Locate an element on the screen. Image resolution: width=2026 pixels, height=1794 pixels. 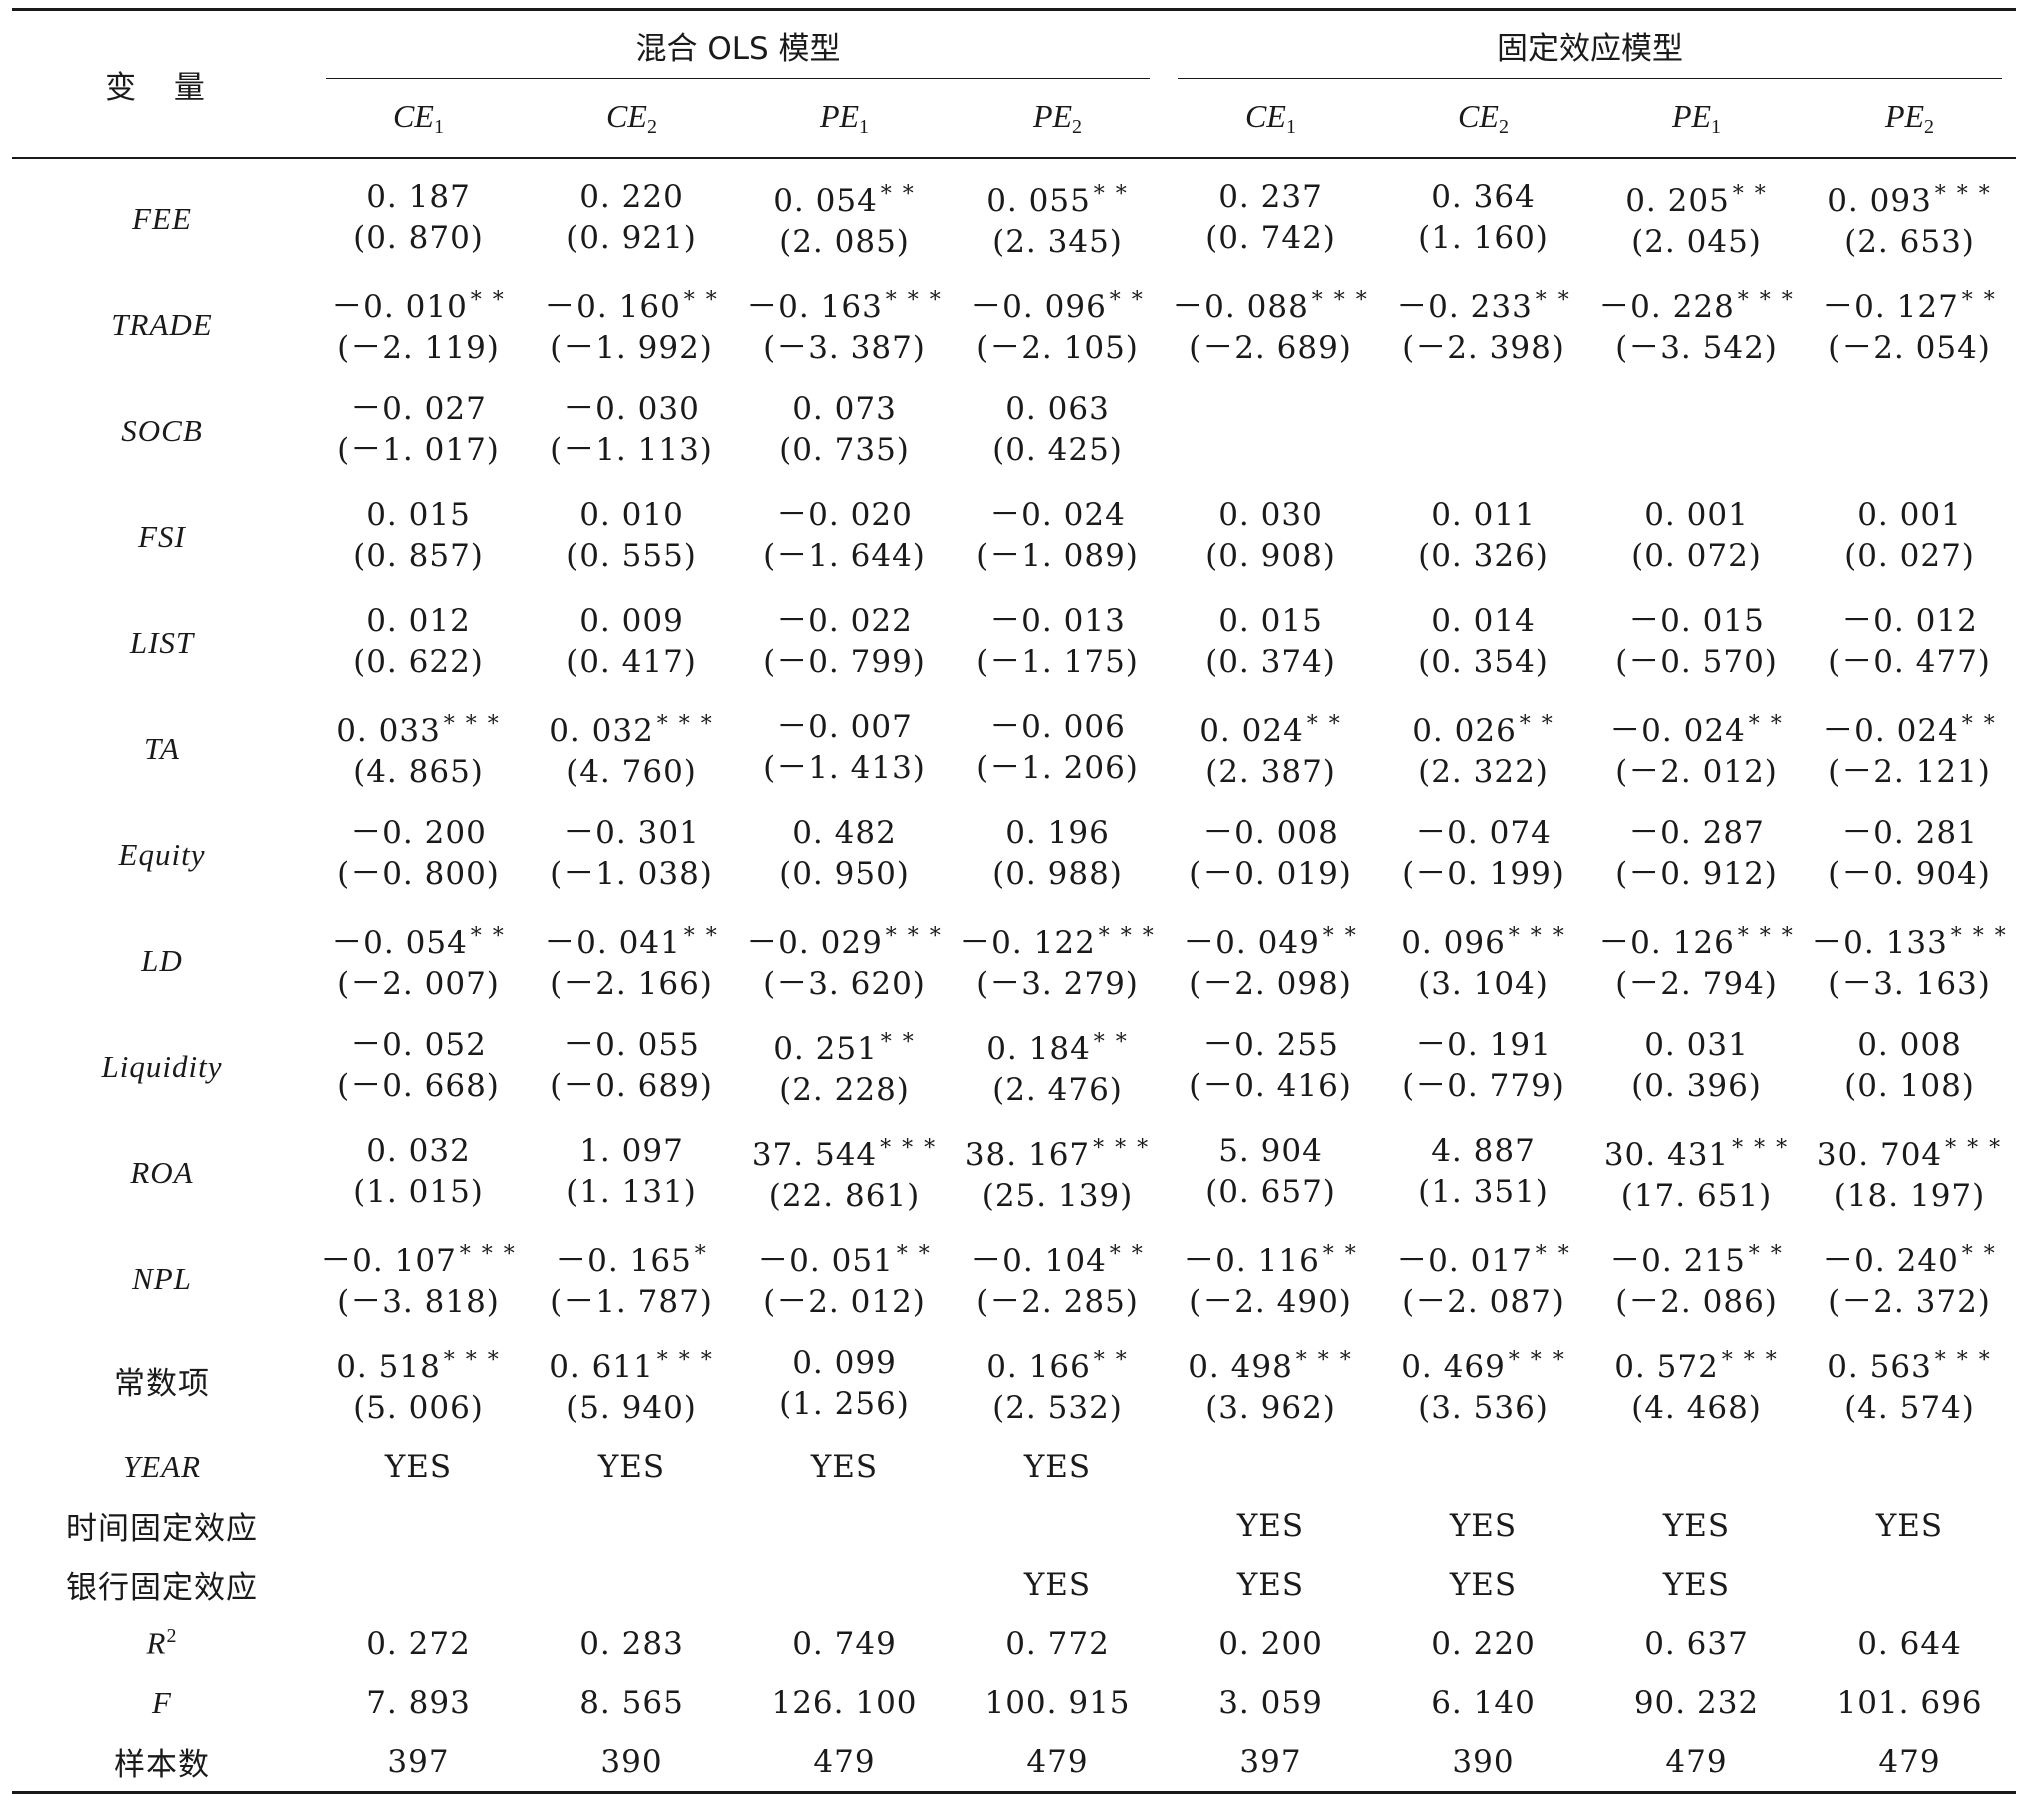
significance-stars: * is located at coordinates (701, 1254).